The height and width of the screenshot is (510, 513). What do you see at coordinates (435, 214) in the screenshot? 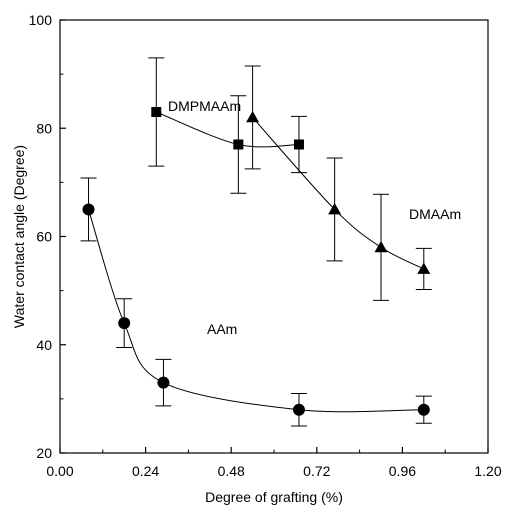
I see `dmaam-series-label: DMAAm` at bounding box center [435, 214].